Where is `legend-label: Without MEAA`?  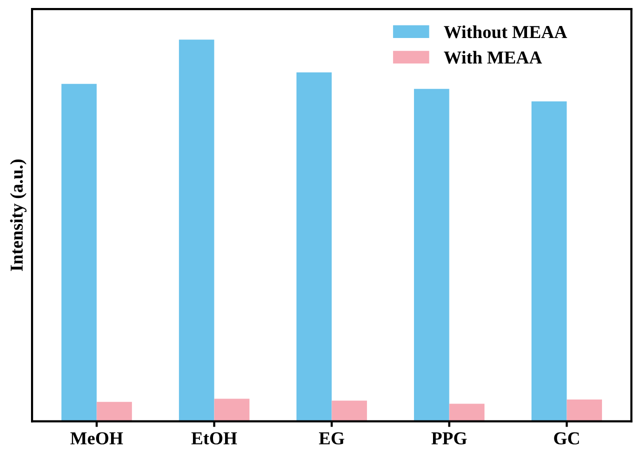 legend-label: Without MEAA is located at coordinates (506, 31).